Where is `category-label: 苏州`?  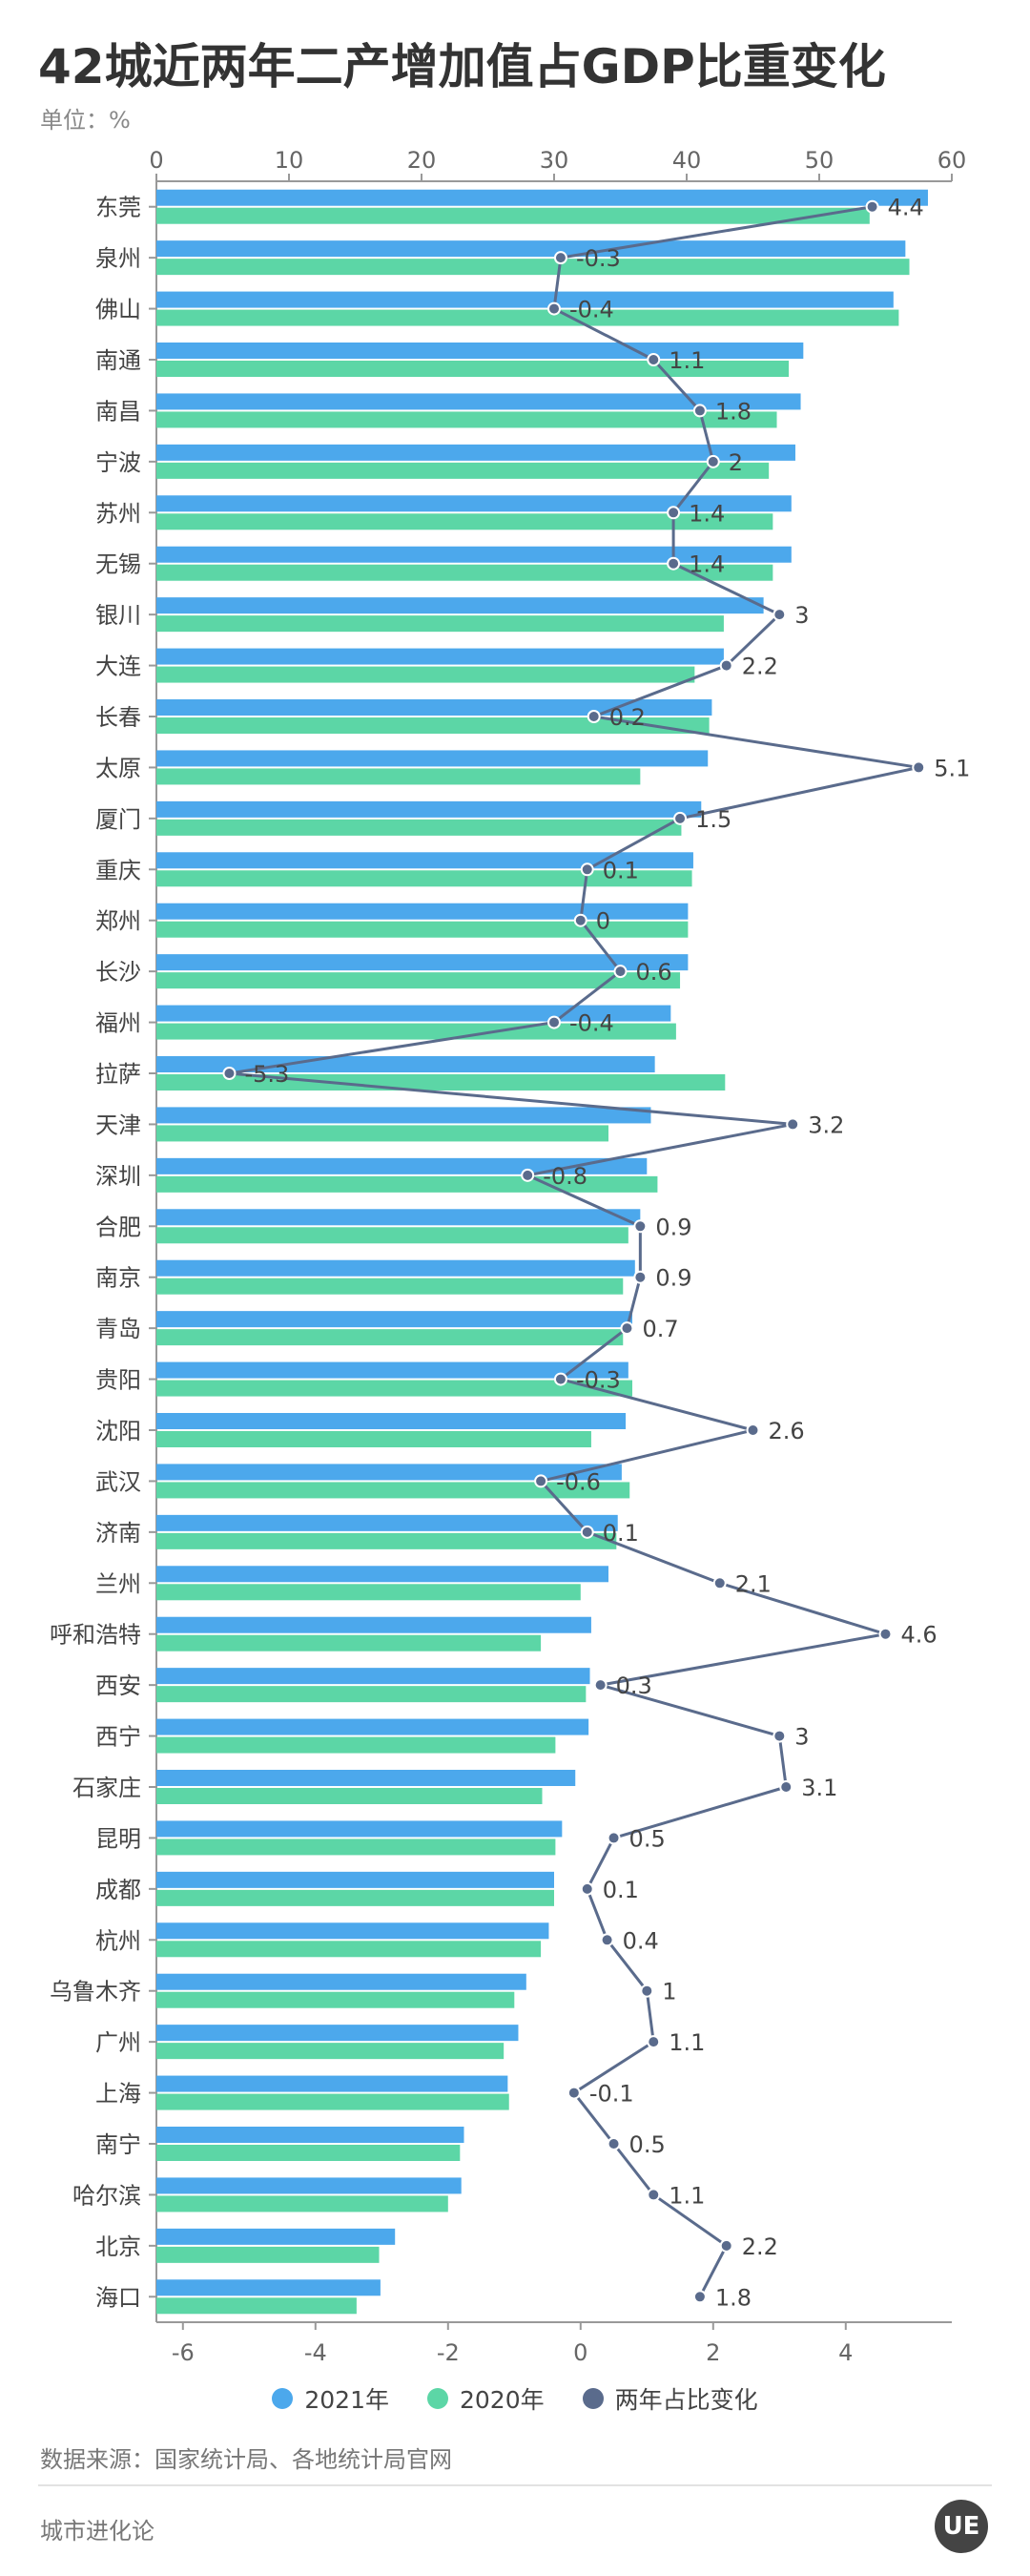 category-label: 苏州 is located at coordinates (118, 513).